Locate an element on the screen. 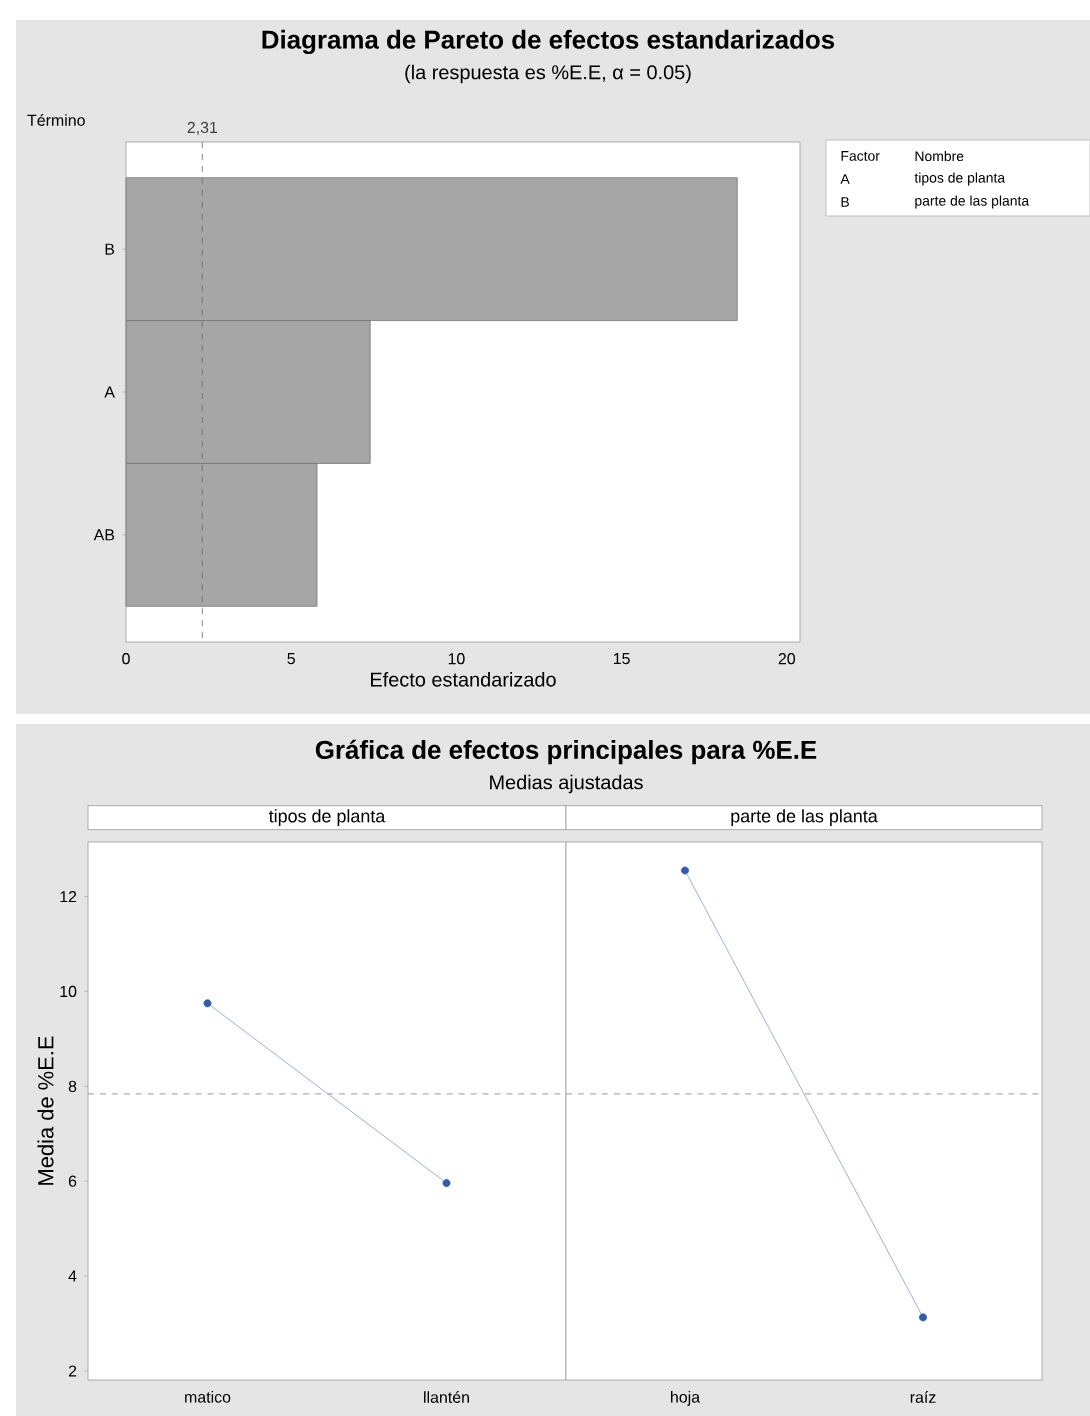 Image resolution: width=1090 pixels, height=1416 pixels. x-axis-title: parte de las planta is located at coordinates (804, 817).